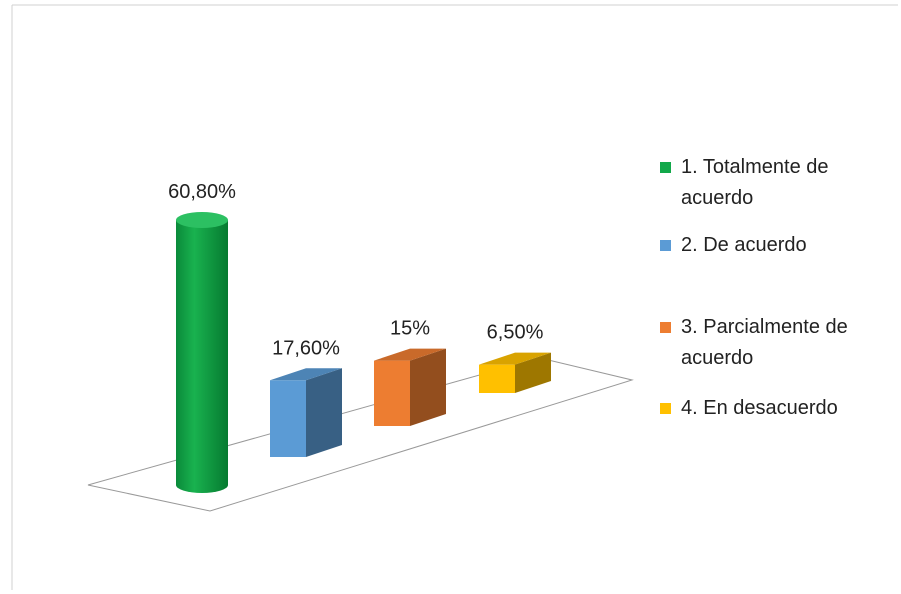 The height and width of the screenshot is (594, 901). I want to click on data-label: 15%, so click(410, 329).